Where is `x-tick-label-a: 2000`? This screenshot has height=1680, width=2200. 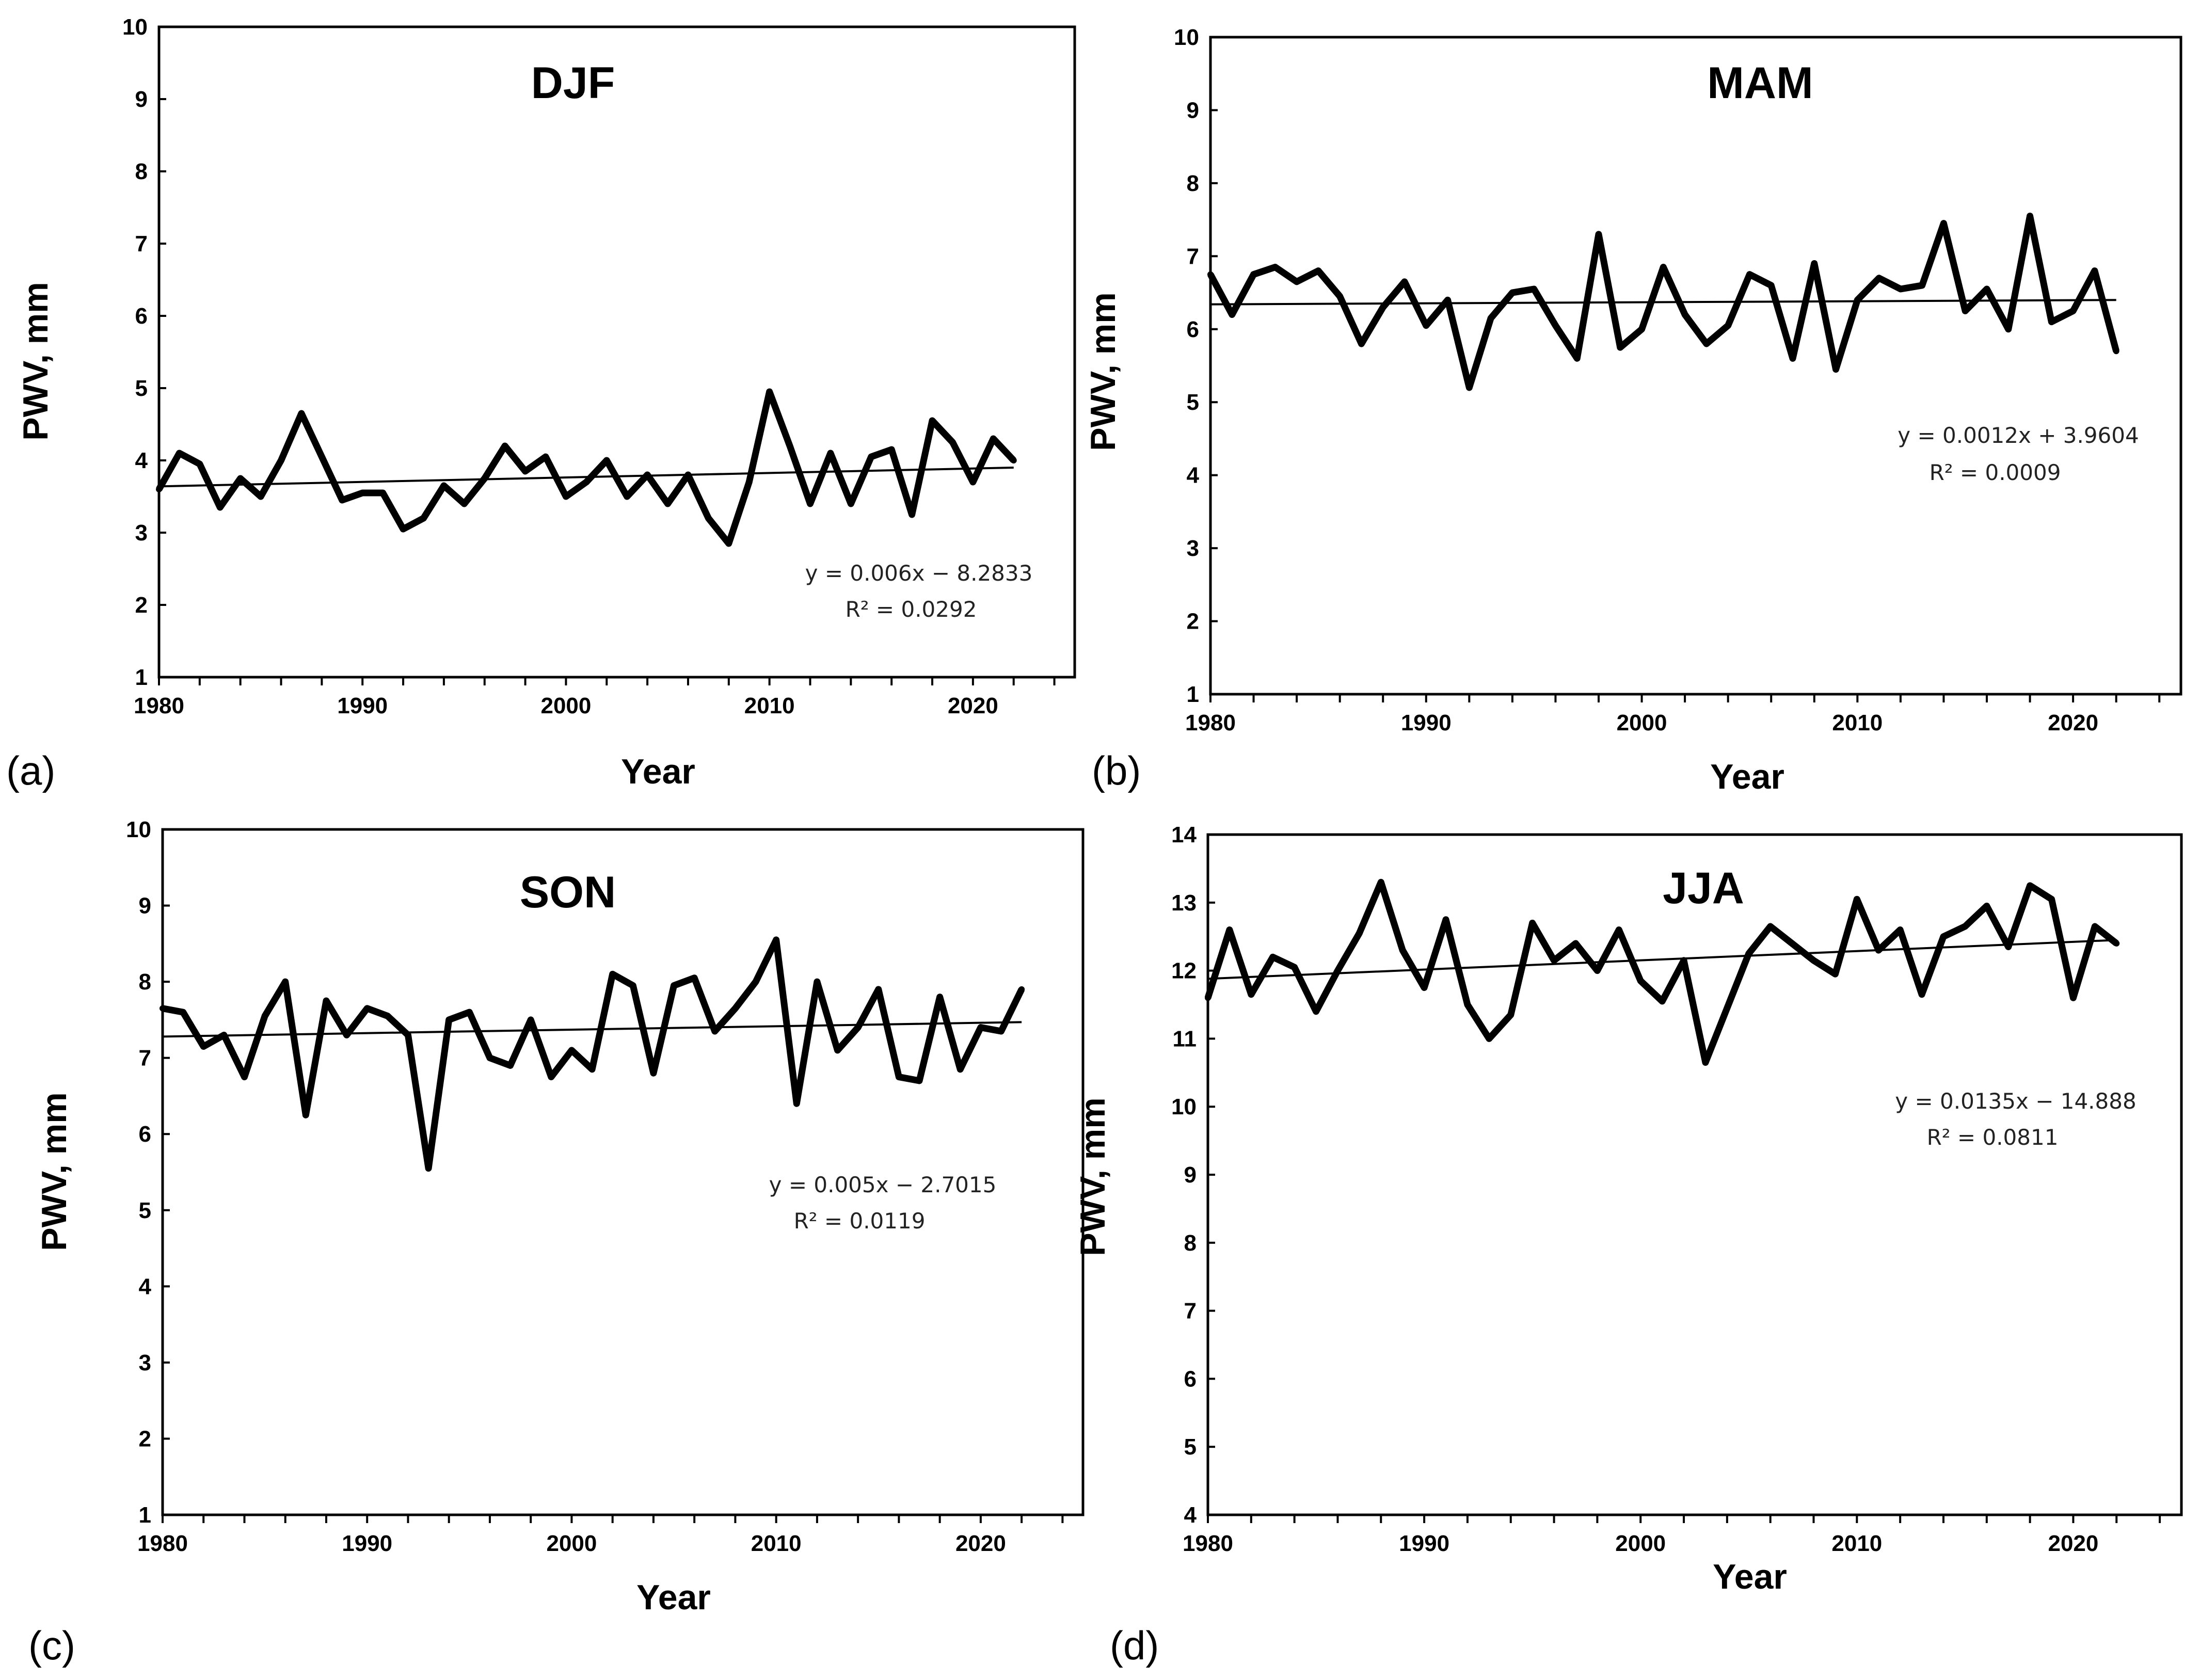
x-tick-label-a: 2000 is located at coordinates (566, 705).